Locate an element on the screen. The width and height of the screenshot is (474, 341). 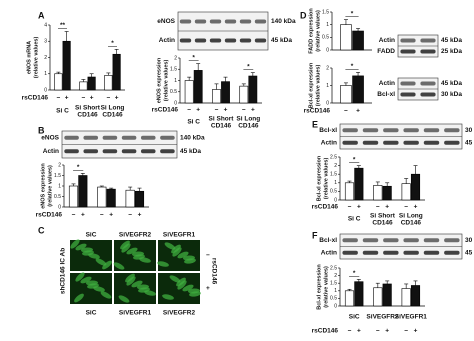
blot-label: FADD is located at coordinates (386, 51).